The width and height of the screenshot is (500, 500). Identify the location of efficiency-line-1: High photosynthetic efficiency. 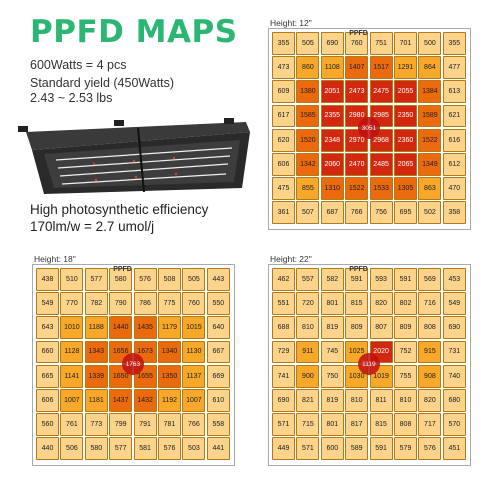
(119, 209).